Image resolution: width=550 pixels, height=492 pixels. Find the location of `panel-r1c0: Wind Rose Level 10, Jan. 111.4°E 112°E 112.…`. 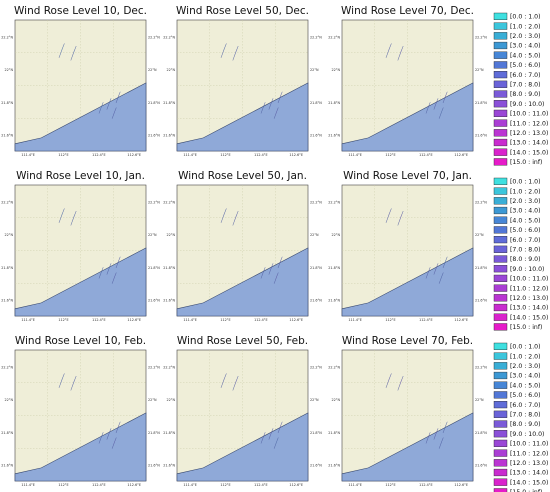

panel-r1c0: Wind Rose Level 10, Jan. 111.4°E 112°E 112.… is located at coordinates (80, 246).